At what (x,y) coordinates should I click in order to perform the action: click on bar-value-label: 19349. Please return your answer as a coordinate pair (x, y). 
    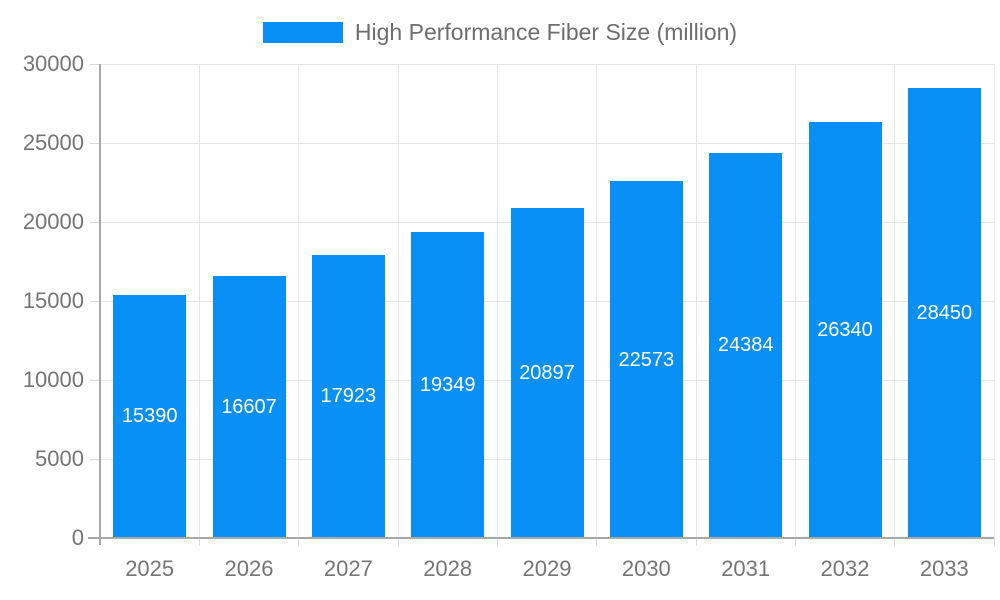
    Looking at the image, I should click on (447, 385).